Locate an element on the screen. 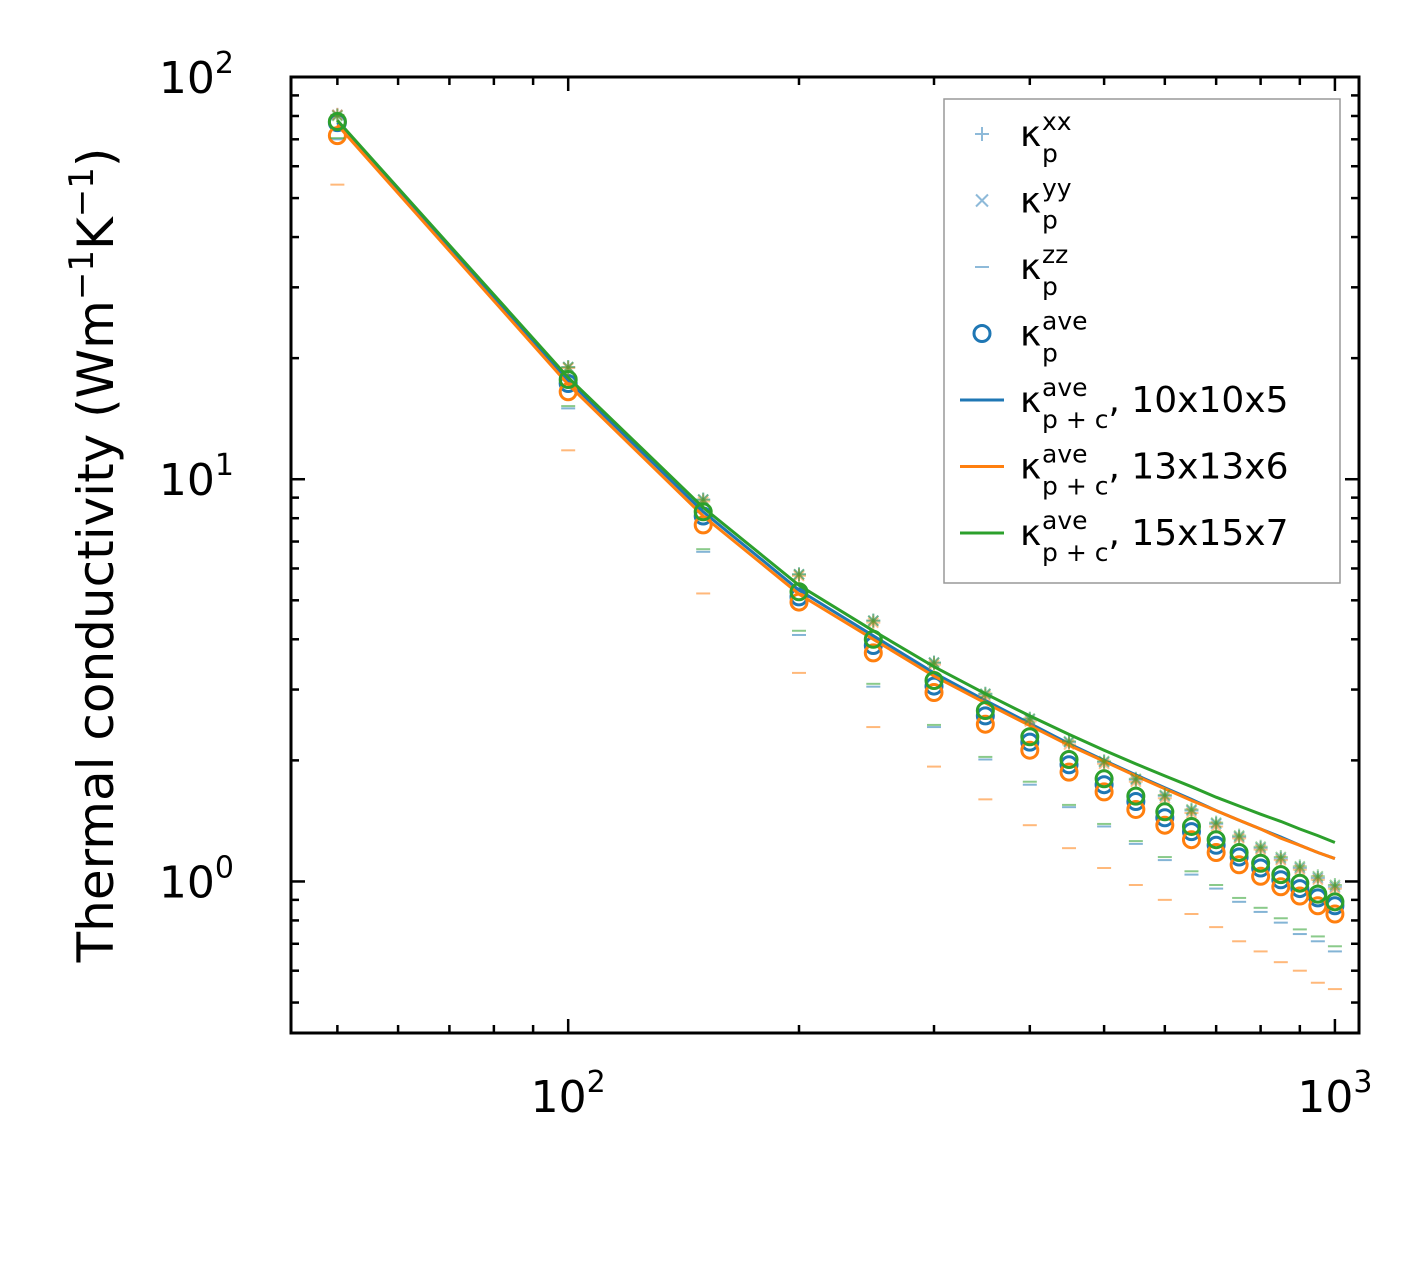 The height and width of the screenshot is (1272, 1421). y-tick-label: 10¹ is located at coordinates (196, 477).